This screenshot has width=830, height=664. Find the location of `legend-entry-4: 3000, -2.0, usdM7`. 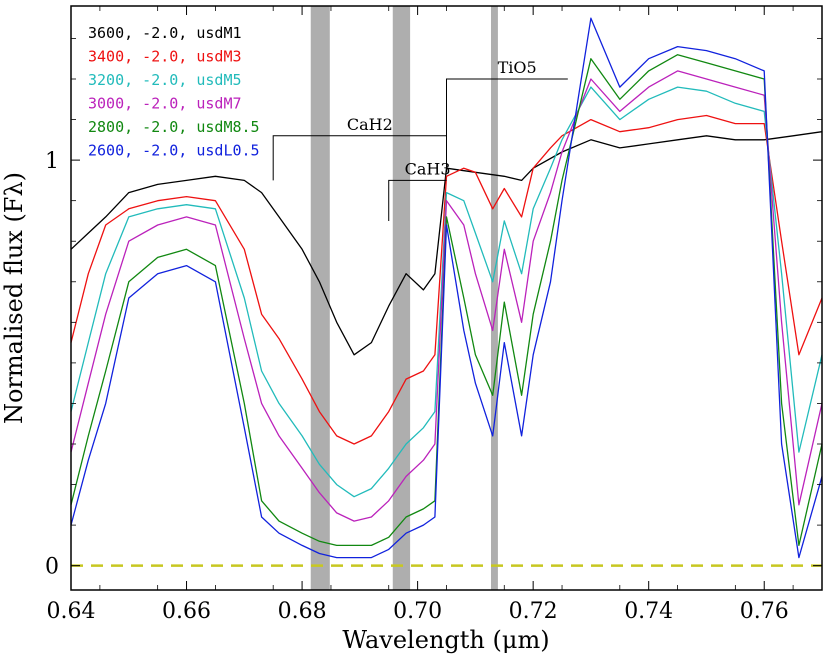

legend-entry-4: 3000, -2.0, usdM7 is located at coordinates (165, 104).